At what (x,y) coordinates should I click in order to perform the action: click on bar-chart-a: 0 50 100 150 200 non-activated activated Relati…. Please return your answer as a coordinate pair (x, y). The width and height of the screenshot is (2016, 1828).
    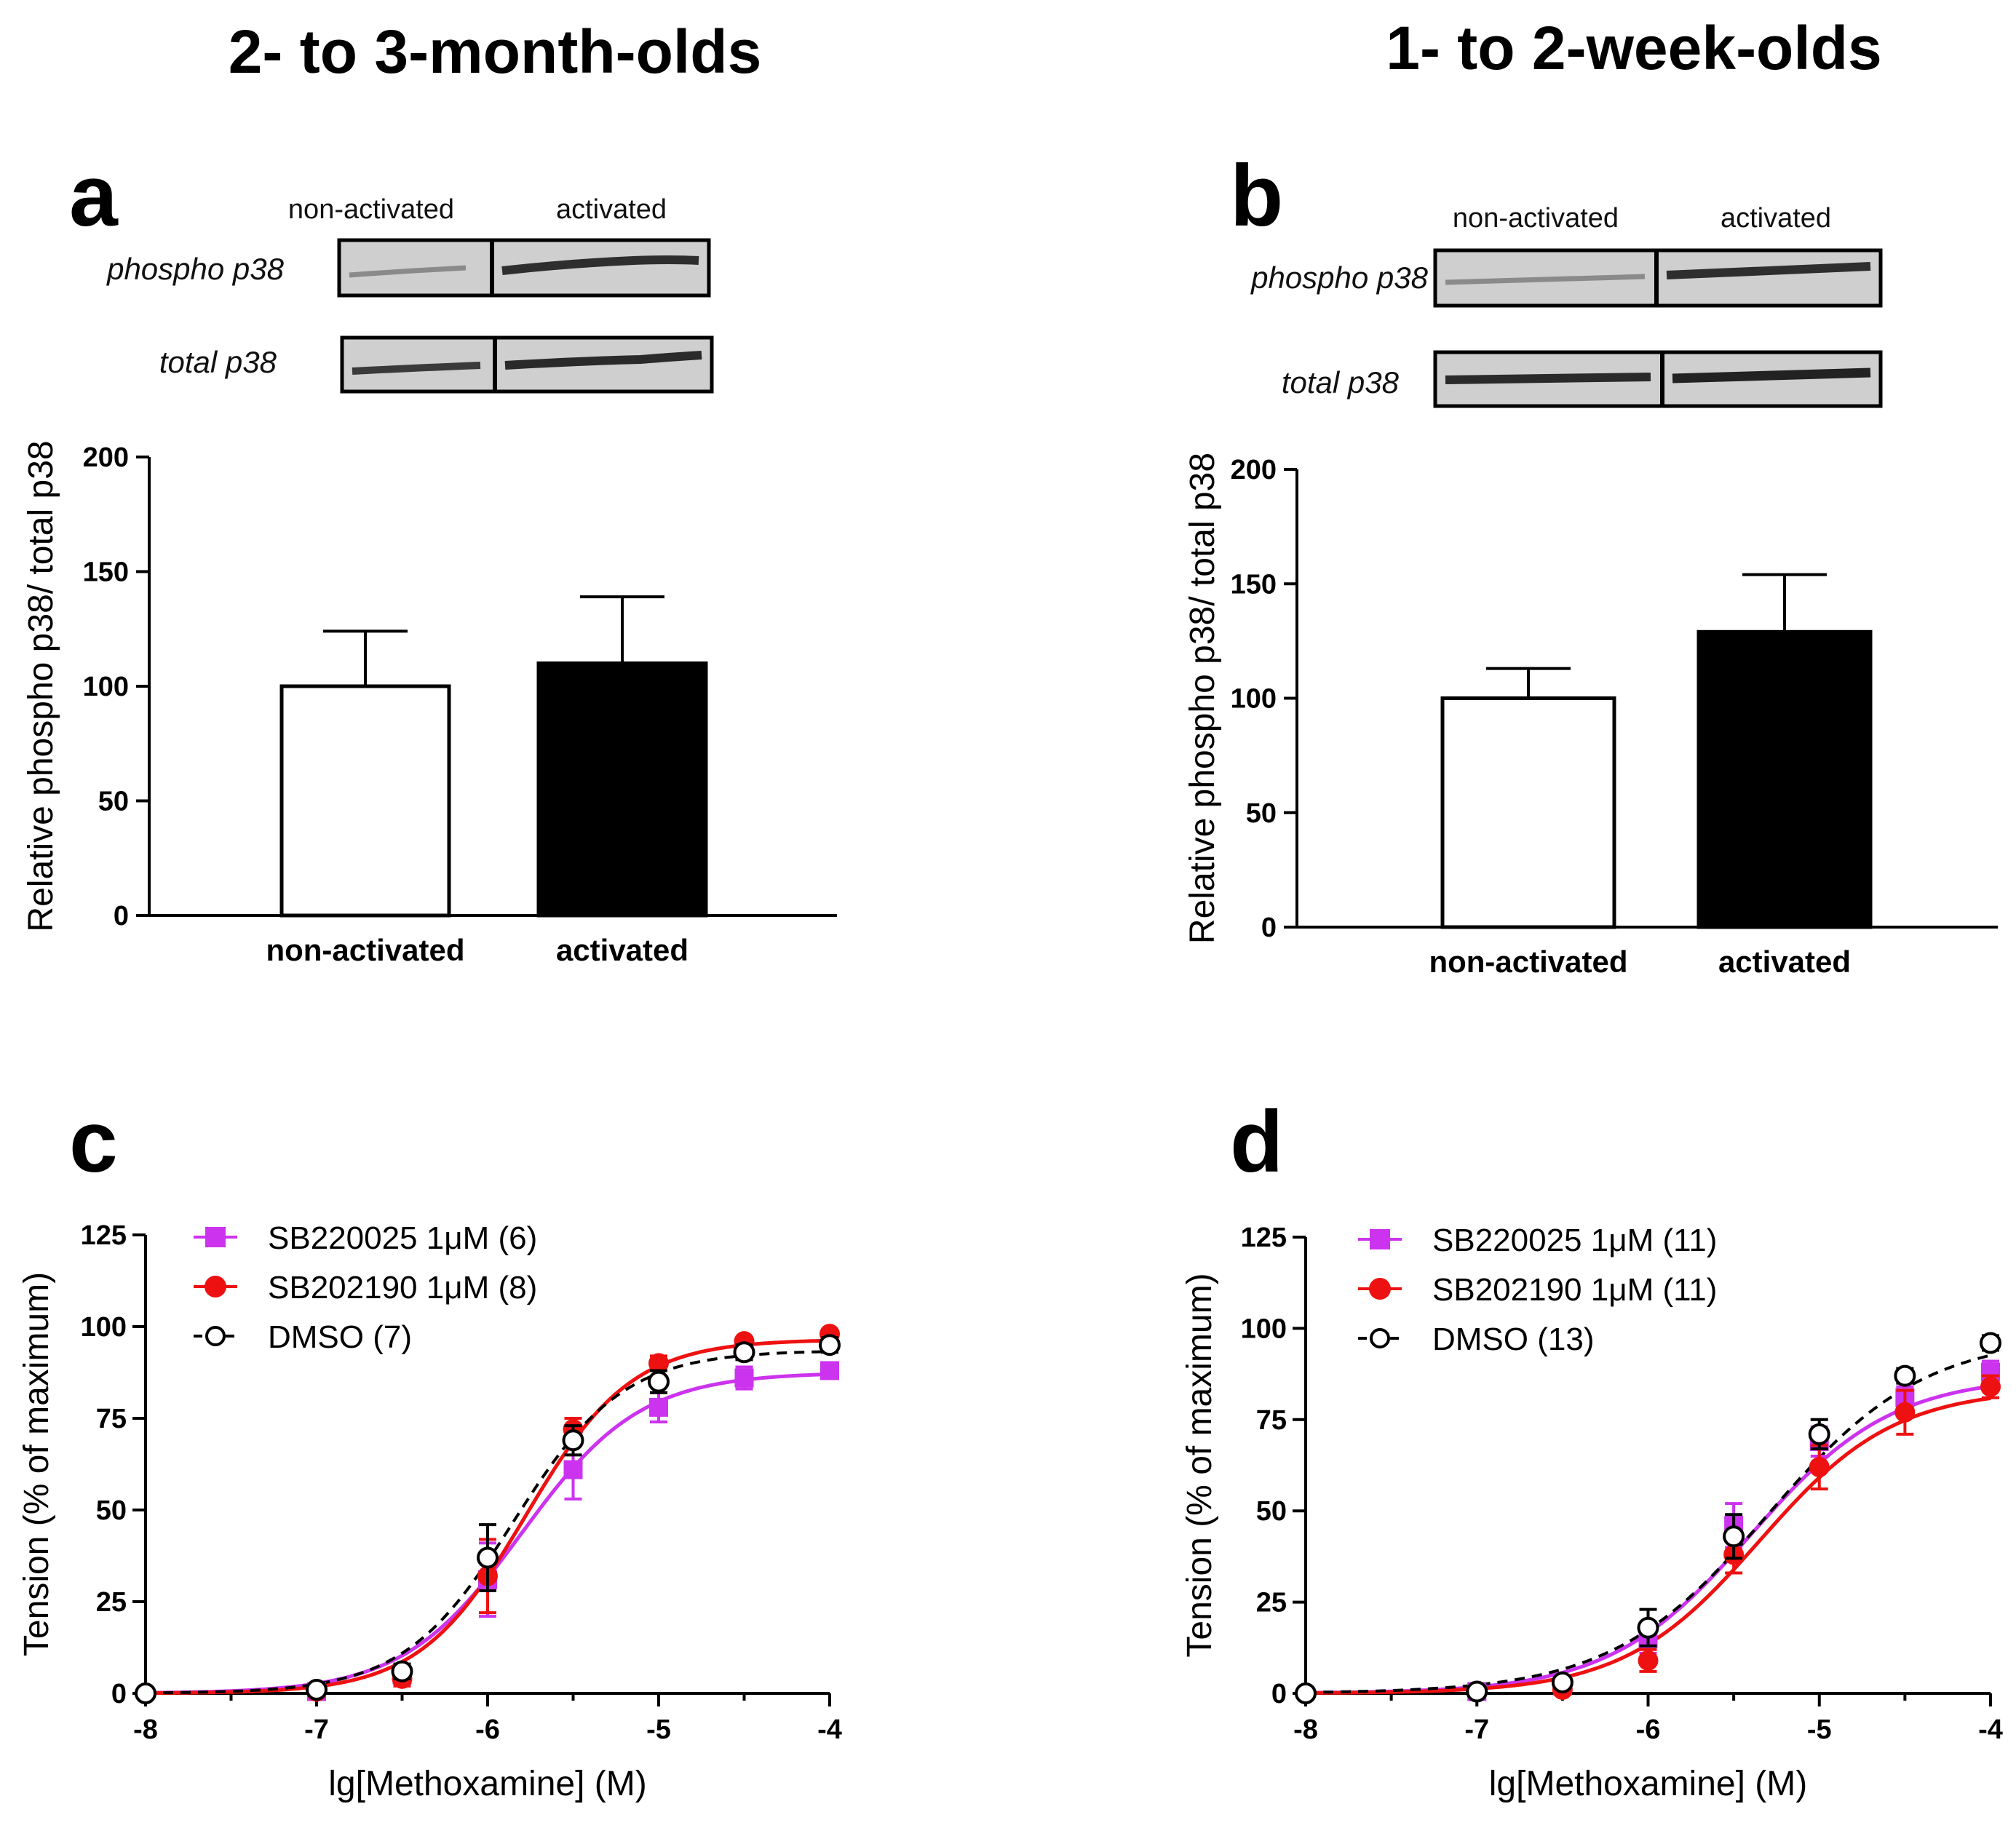
    Looking at the image, I should click on (429, 703).